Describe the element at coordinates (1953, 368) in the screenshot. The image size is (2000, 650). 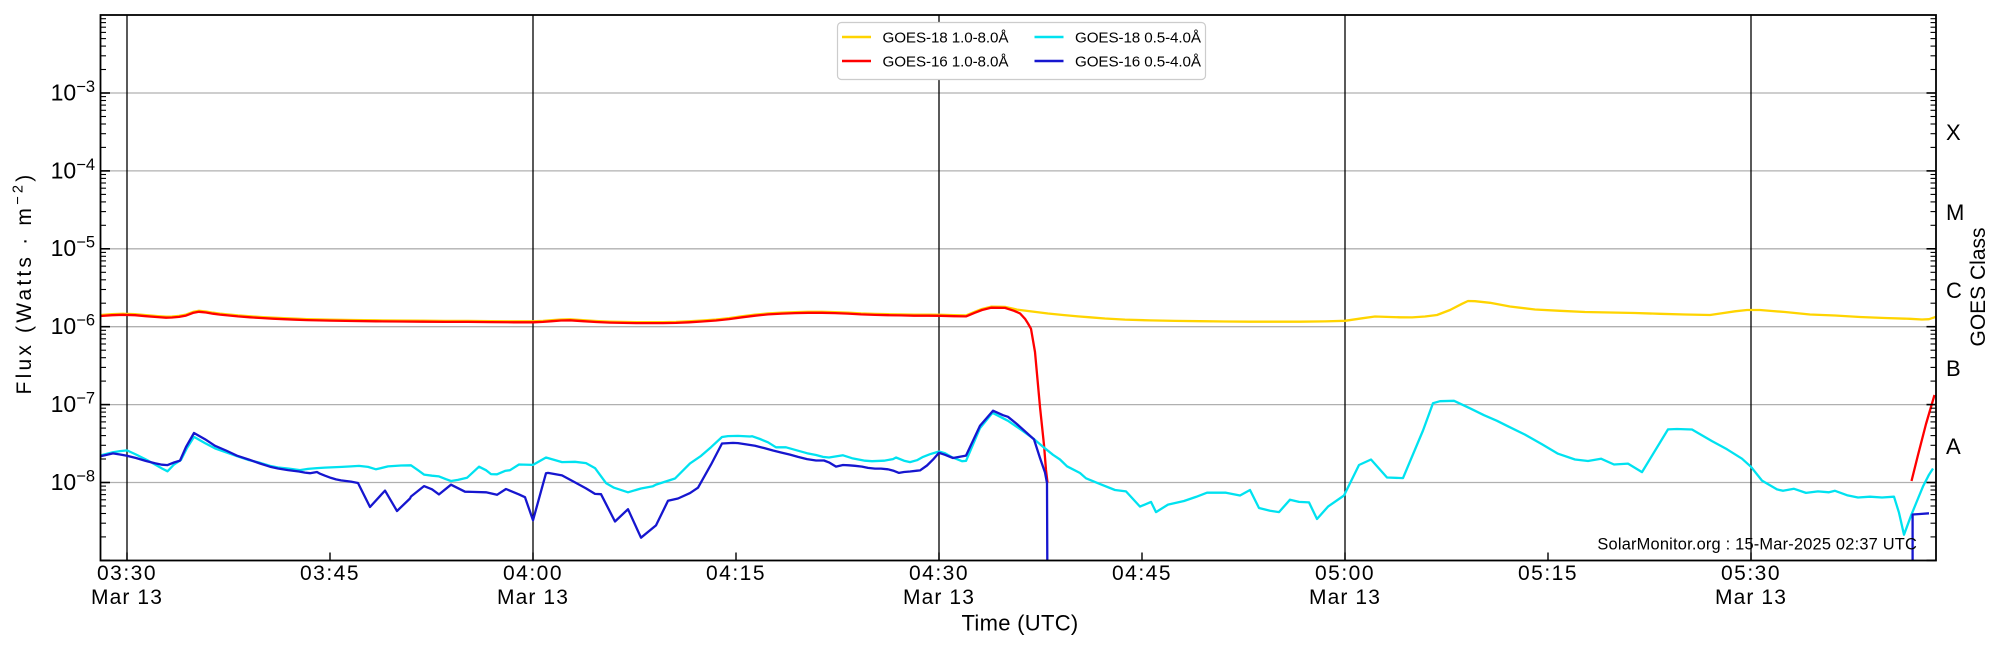
I see `svg-text: B` at that location.